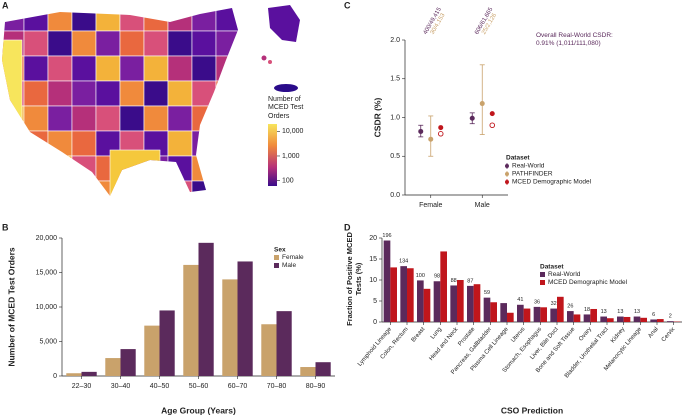 The image size is (685, 419). What do you see at coordinates (5, 5) in the screenshot?
I see `panel-label: A` at bounding box center [5, 5].